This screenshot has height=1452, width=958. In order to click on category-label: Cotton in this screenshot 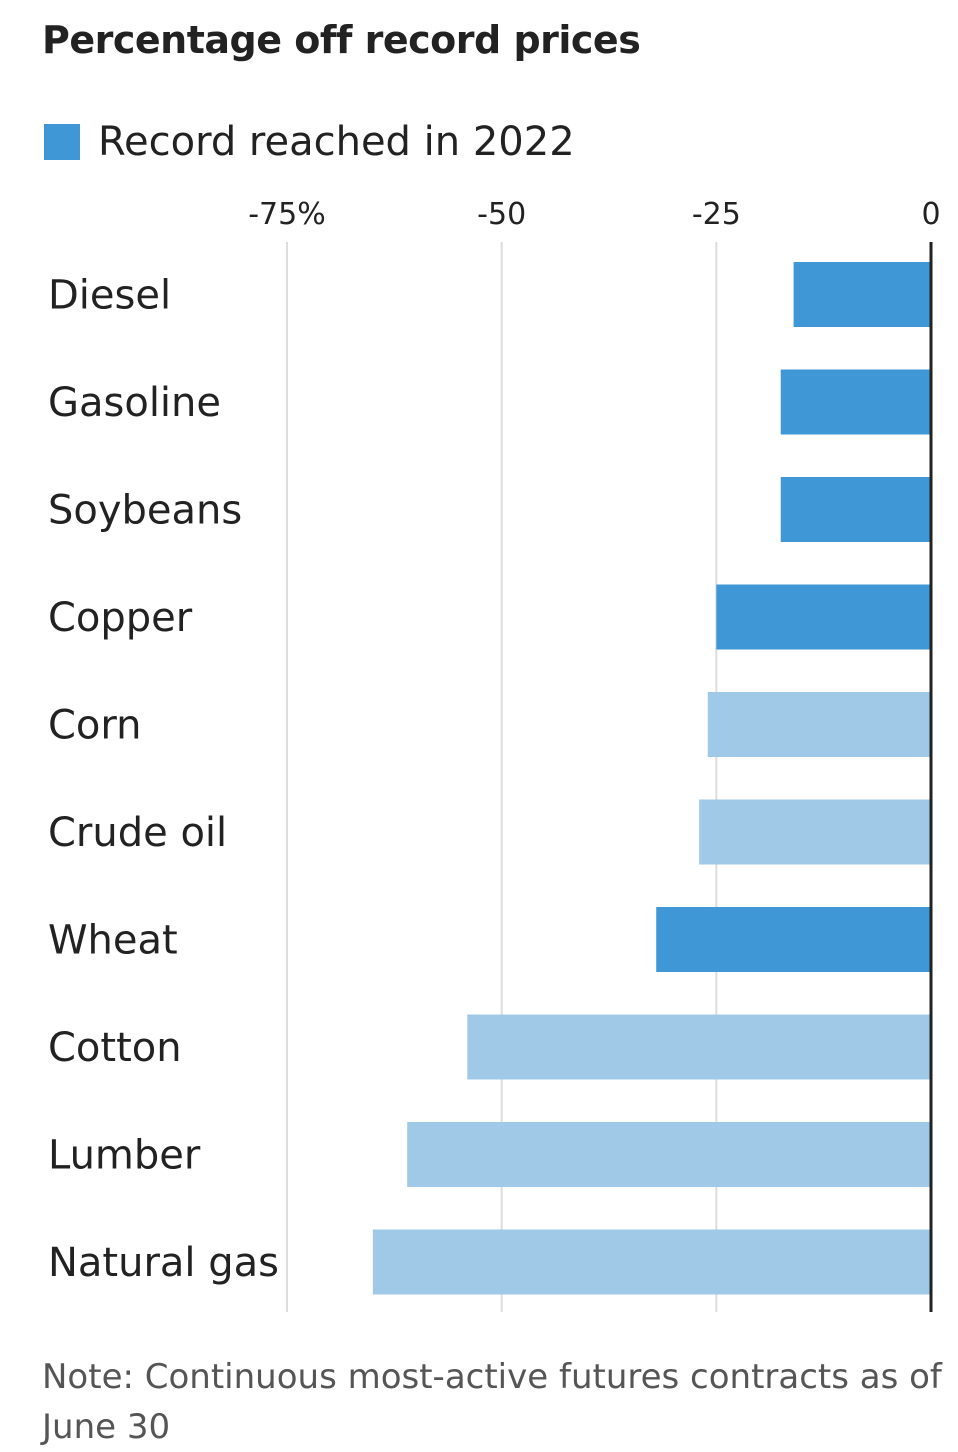, I will do `click(115, 1048)`.